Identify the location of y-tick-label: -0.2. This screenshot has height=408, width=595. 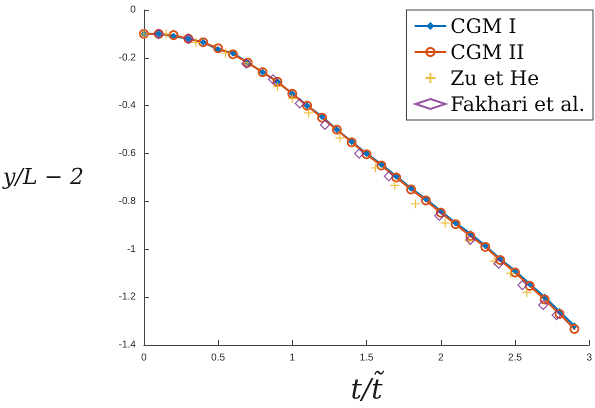
(127, 58).